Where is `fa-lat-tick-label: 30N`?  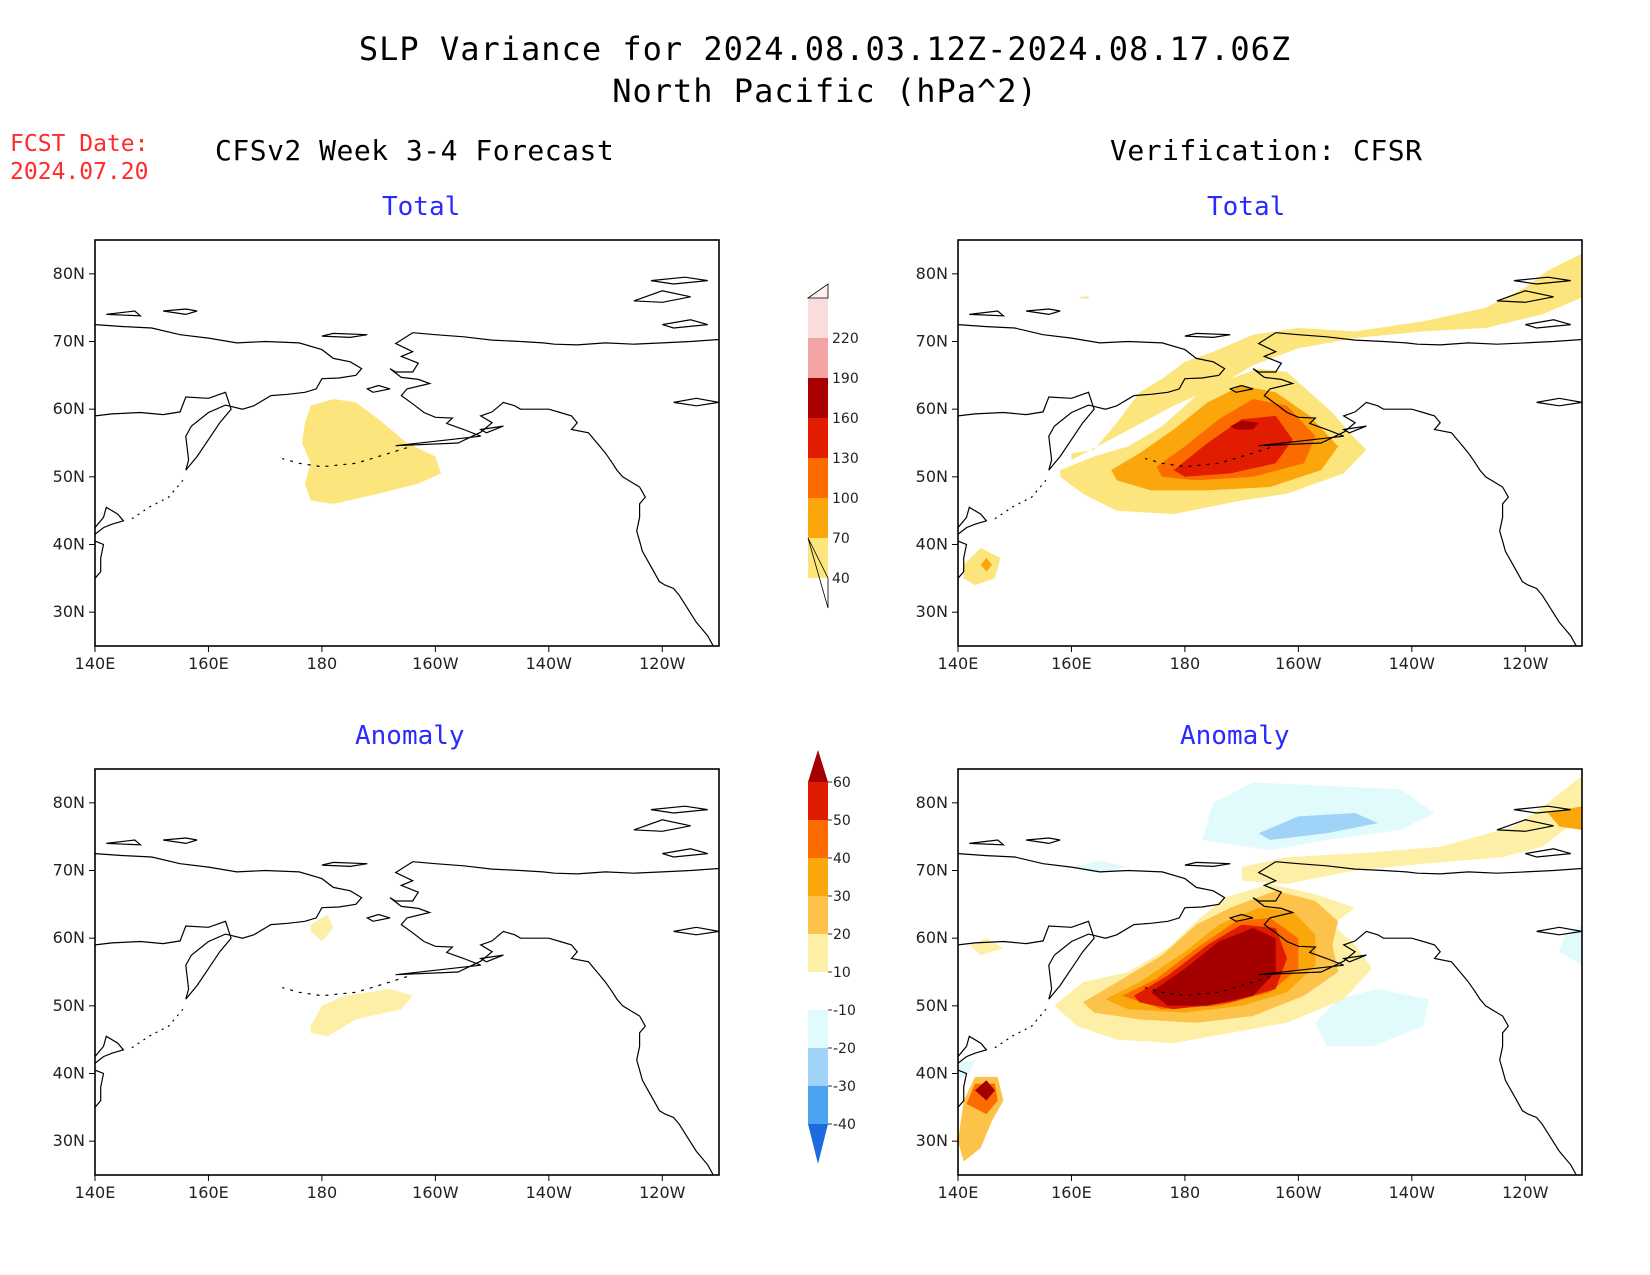 fa-lat-tick-label: 30N is located at coordinates (69, 1140).